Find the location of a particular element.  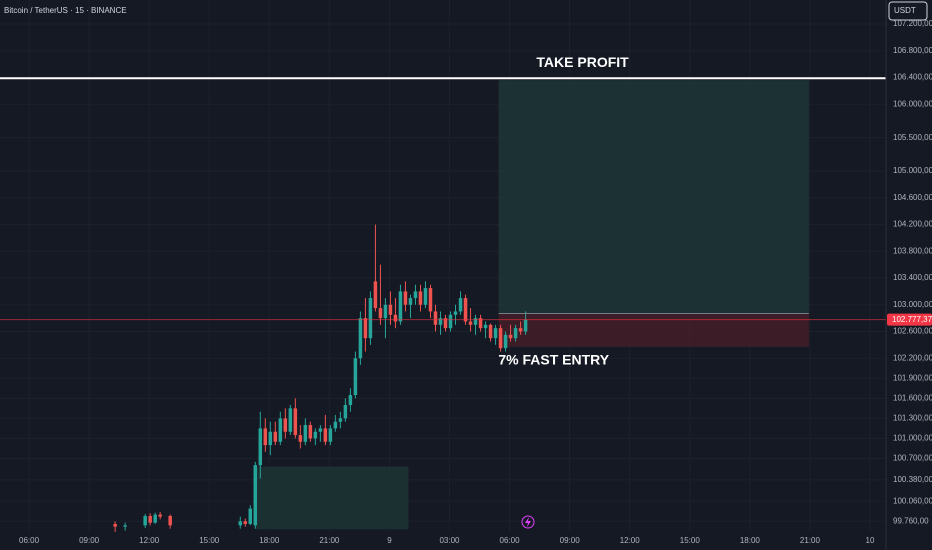

y-tick-label: 106.400,00 is located at coordinates (912, 77).